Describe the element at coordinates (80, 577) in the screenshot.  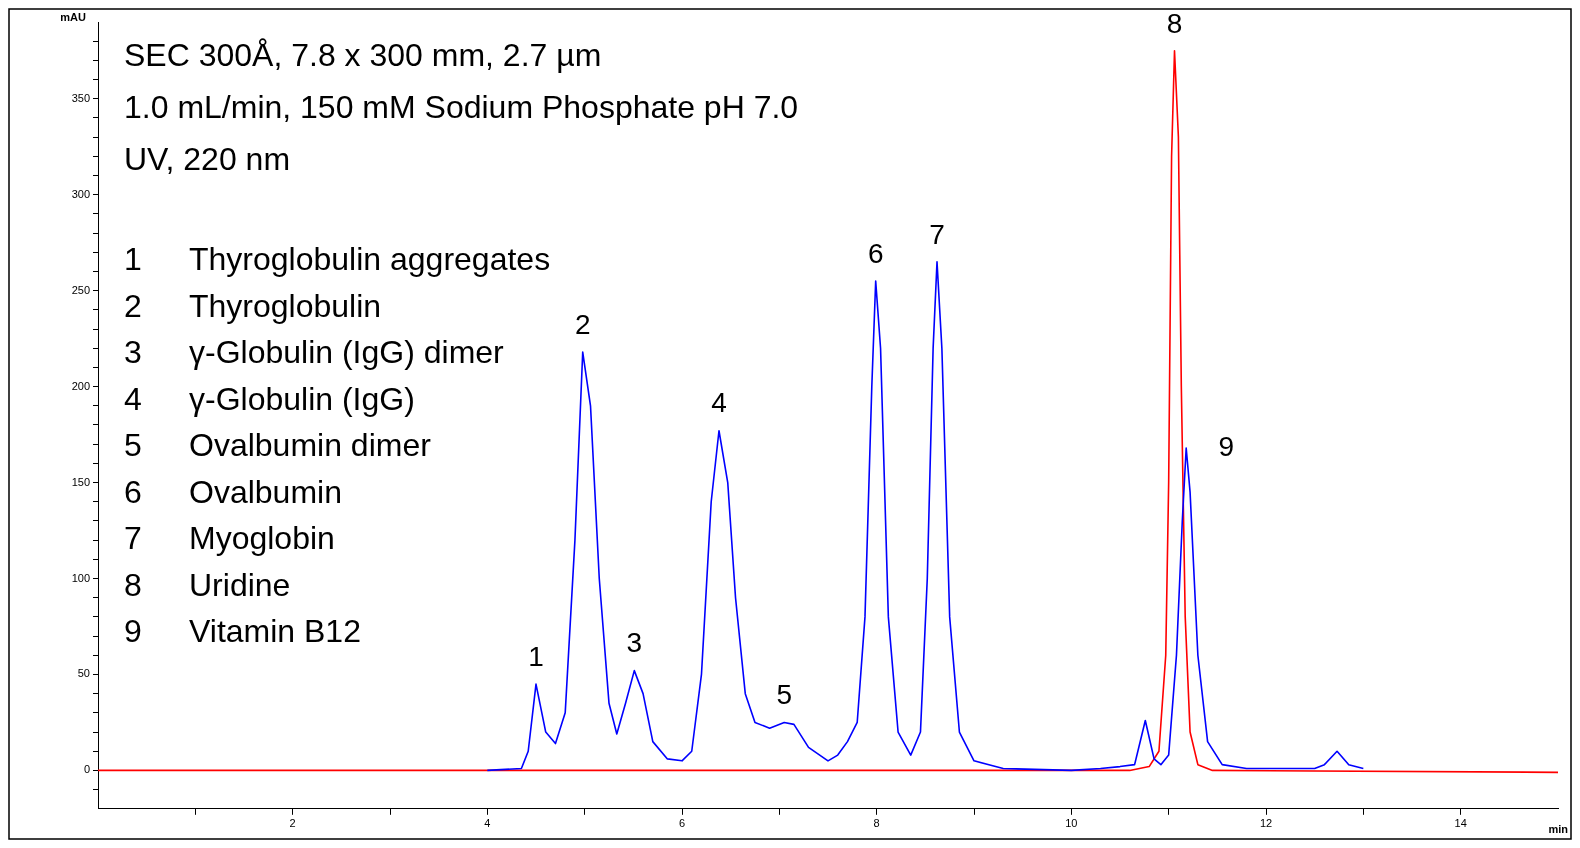
I see `y-tick-label: 100` at that location.